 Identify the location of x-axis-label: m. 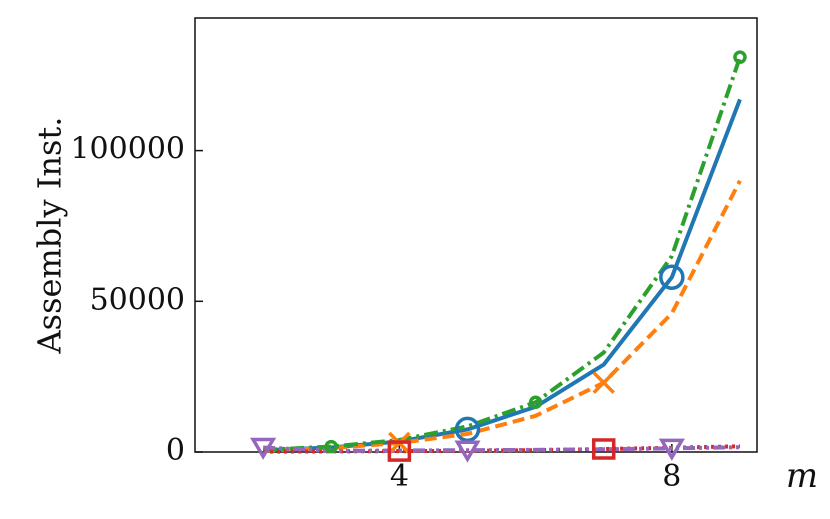
(802, 476).